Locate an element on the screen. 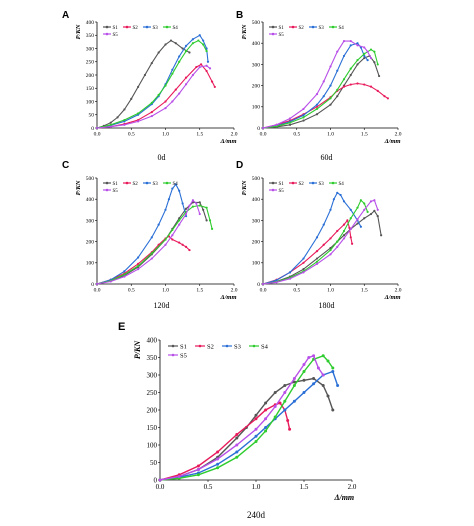  x-tick-label: 1.0 is located at coordinates (165, 135).